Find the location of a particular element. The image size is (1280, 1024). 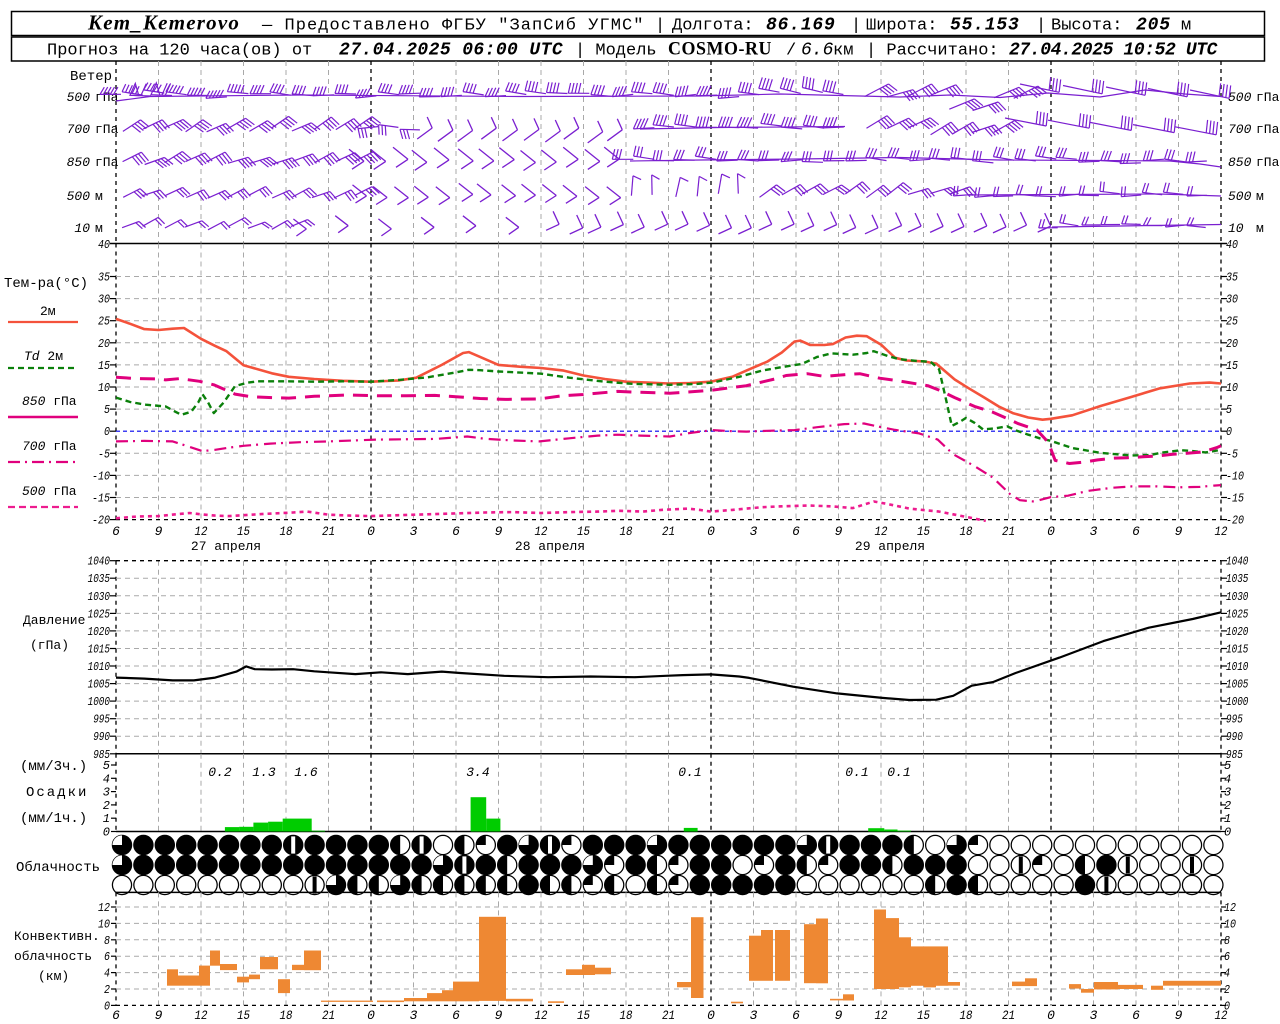

svg-text: Облачность is located at coordinates (58, 867).